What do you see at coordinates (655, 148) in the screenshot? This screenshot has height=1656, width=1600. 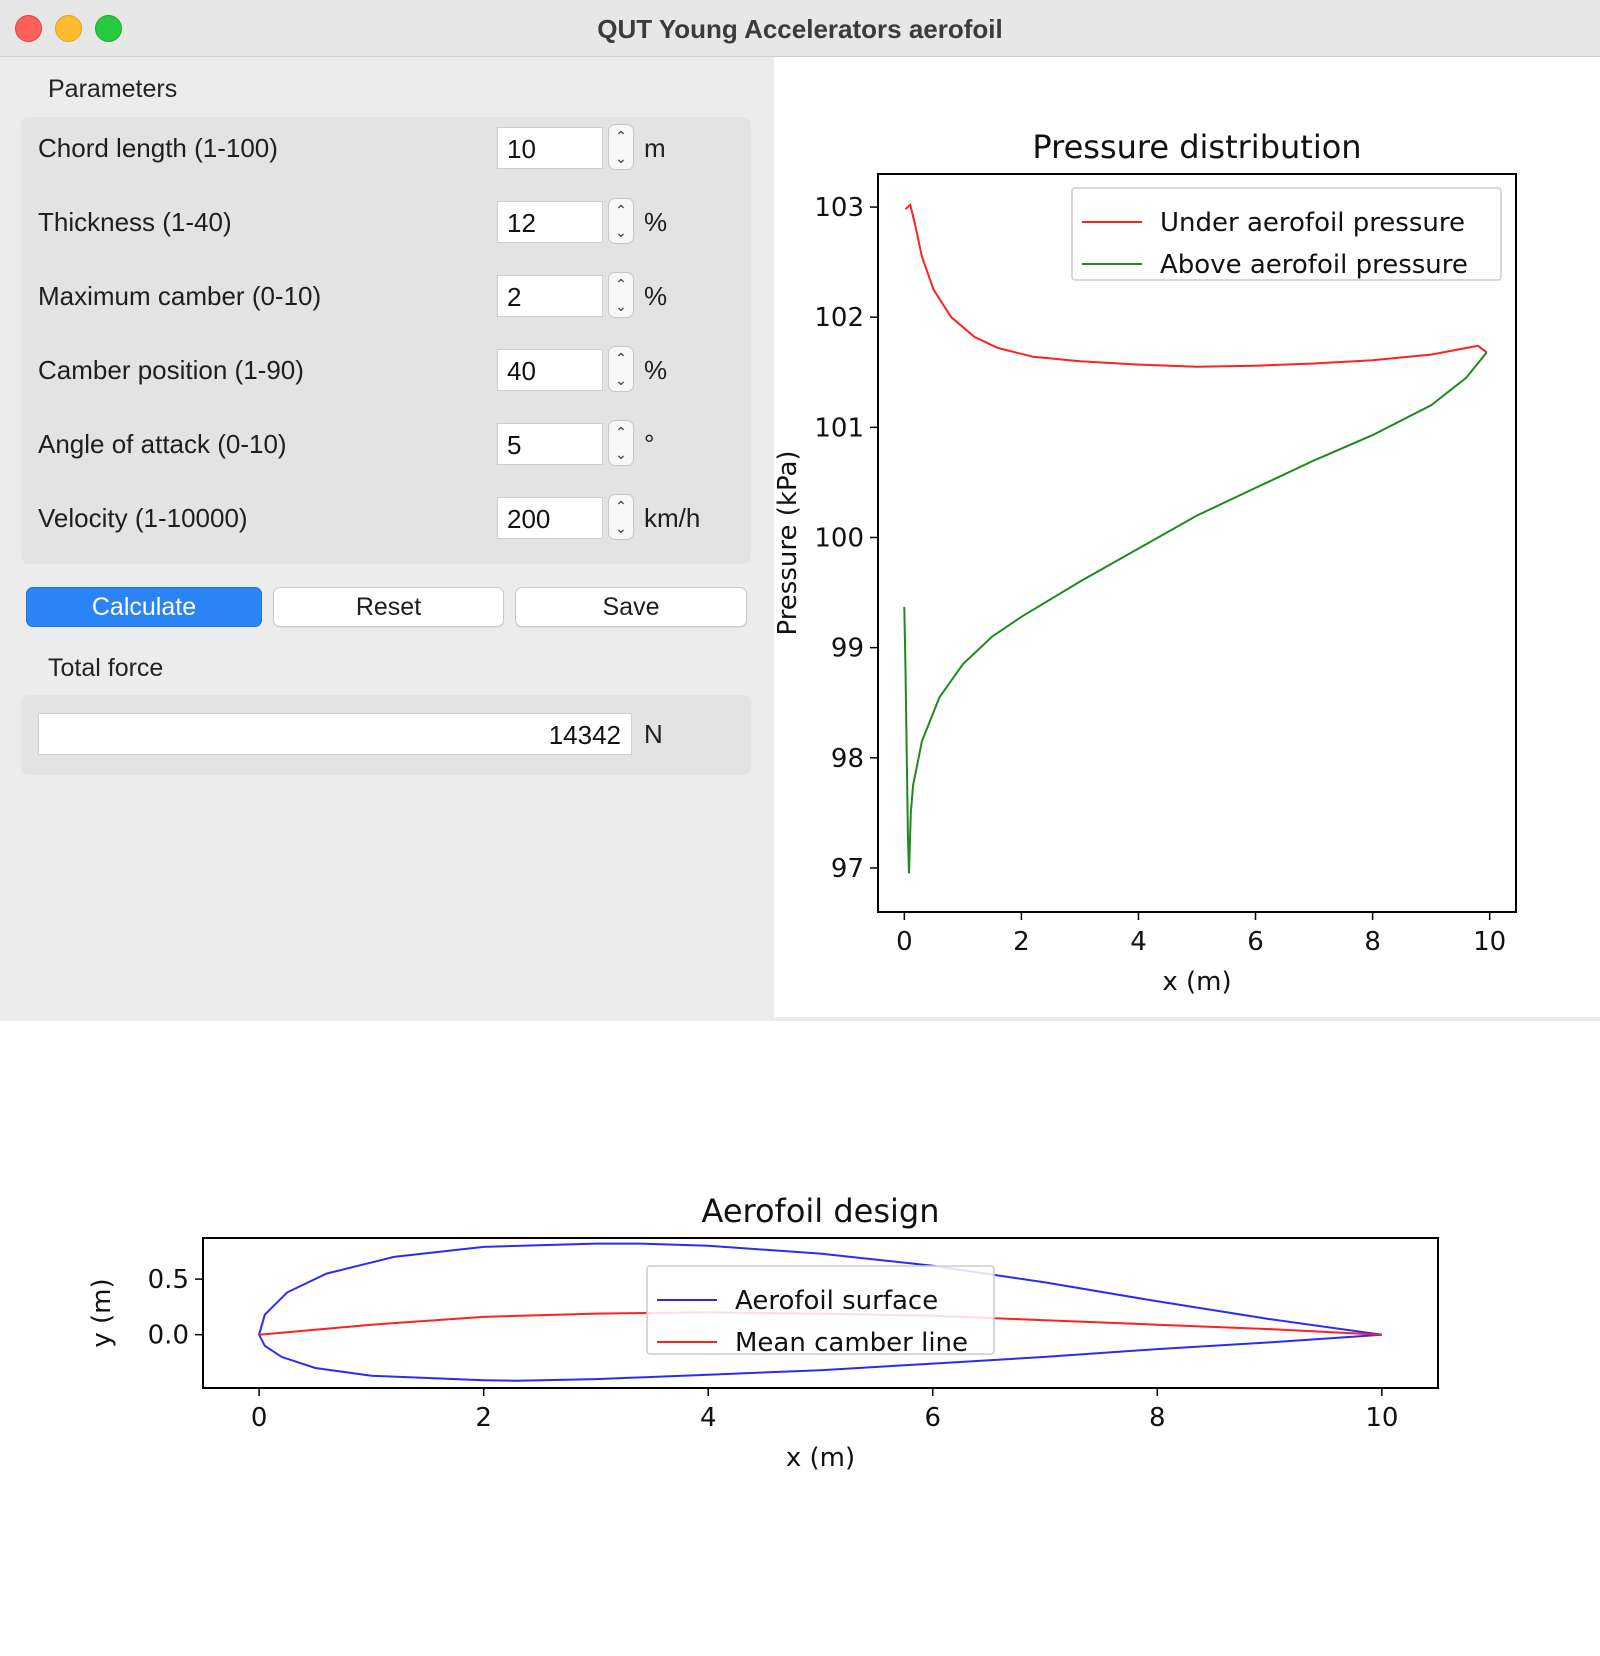 I see `chord-length-unit: m` at bounding box center [655, 148].